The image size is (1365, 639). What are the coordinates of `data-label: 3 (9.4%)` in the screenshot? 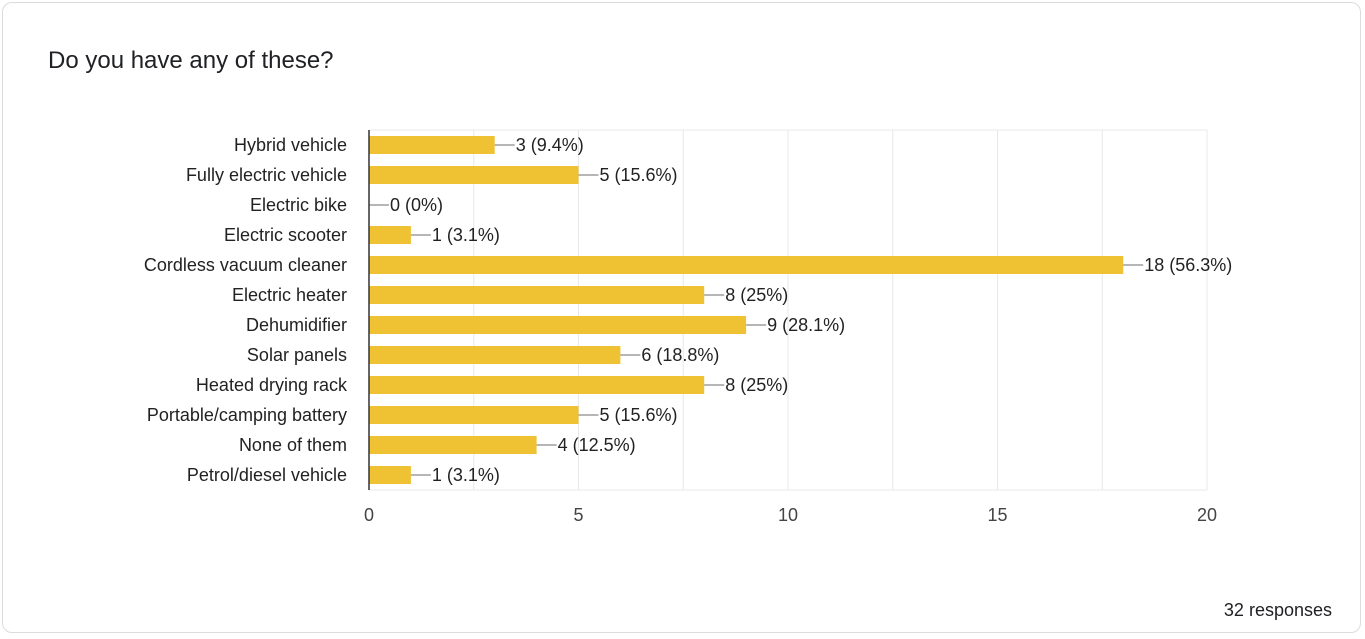 It's located at (550, 145).